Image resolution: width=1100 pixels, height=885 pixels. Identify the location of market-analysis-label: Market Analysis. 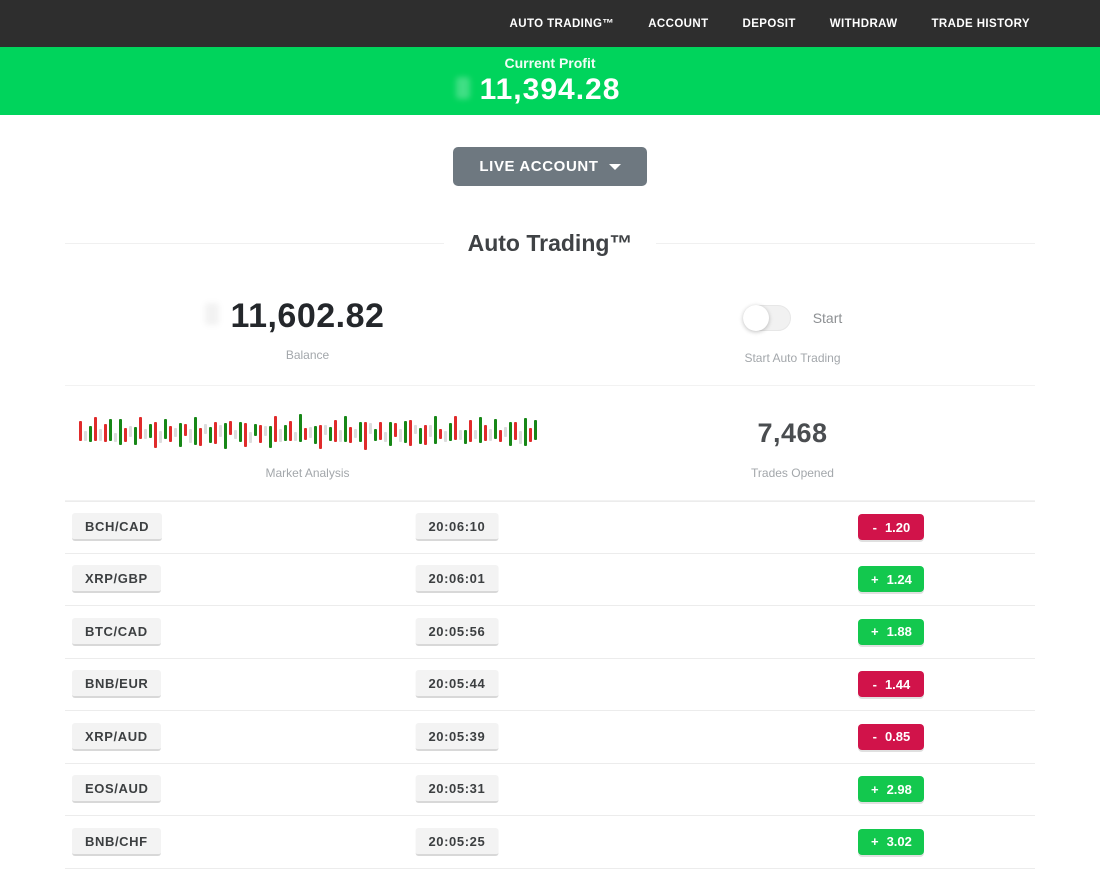
(307, 473).